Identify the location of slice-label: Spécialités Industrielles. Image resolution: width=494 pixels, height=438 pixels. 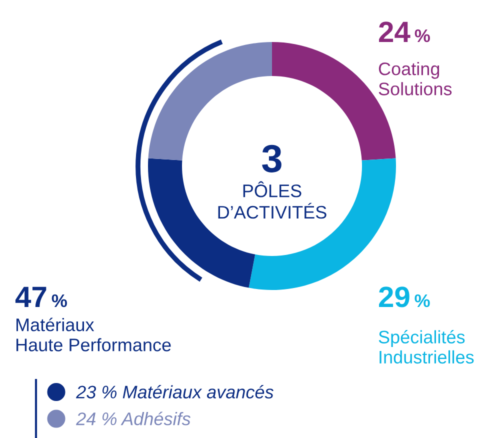
(426, 347).